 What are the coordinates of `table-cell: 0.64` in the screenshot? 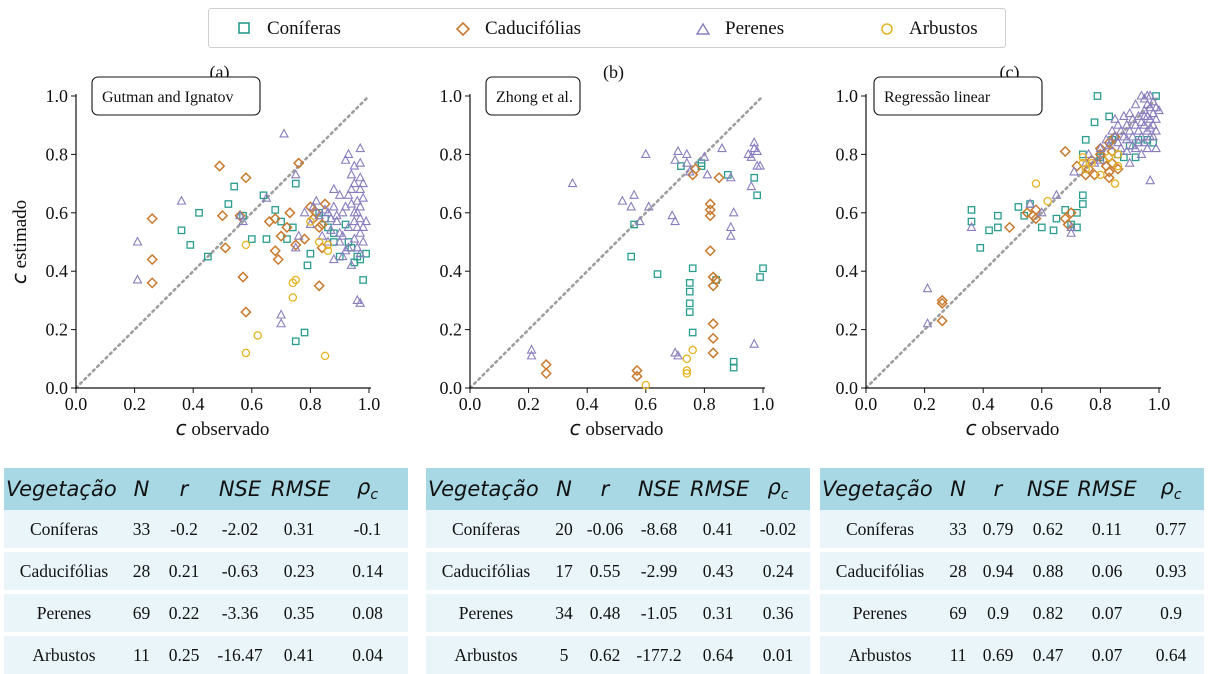 It's located at (718, 653).